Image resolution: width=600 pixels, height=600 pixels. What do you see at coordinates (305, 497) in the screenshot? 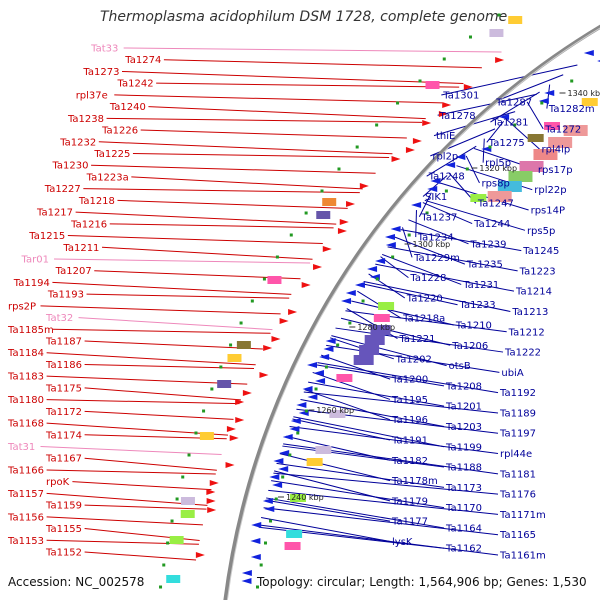
I see `kbp-marker-label: 1240 kbp` at bounding box center [305, 497].